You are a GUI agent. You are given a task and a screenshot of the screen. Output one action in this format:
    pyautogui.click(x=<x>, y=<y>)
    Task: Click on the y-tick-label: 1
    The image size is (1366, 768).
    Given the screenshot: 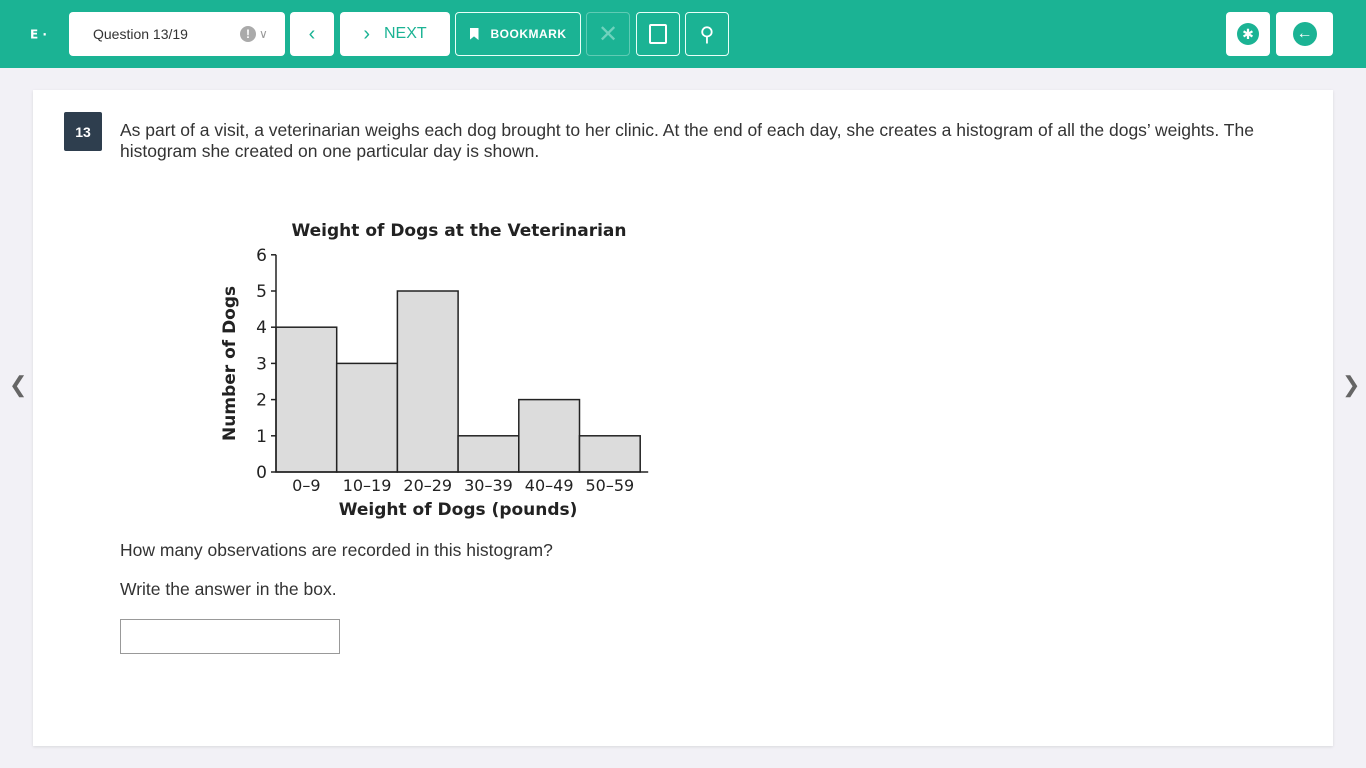 What is the action you would take?
    pyautogui.click(x=261, y=437)
    